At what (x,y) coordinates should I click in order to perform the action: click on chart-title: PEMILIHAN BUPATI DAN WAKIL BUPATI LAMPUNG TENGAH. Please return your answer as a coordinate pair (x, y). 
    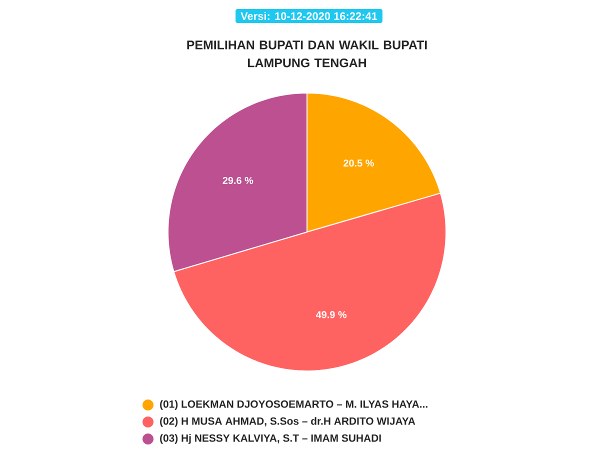
    Looking at the image, I should click on (307, 54).